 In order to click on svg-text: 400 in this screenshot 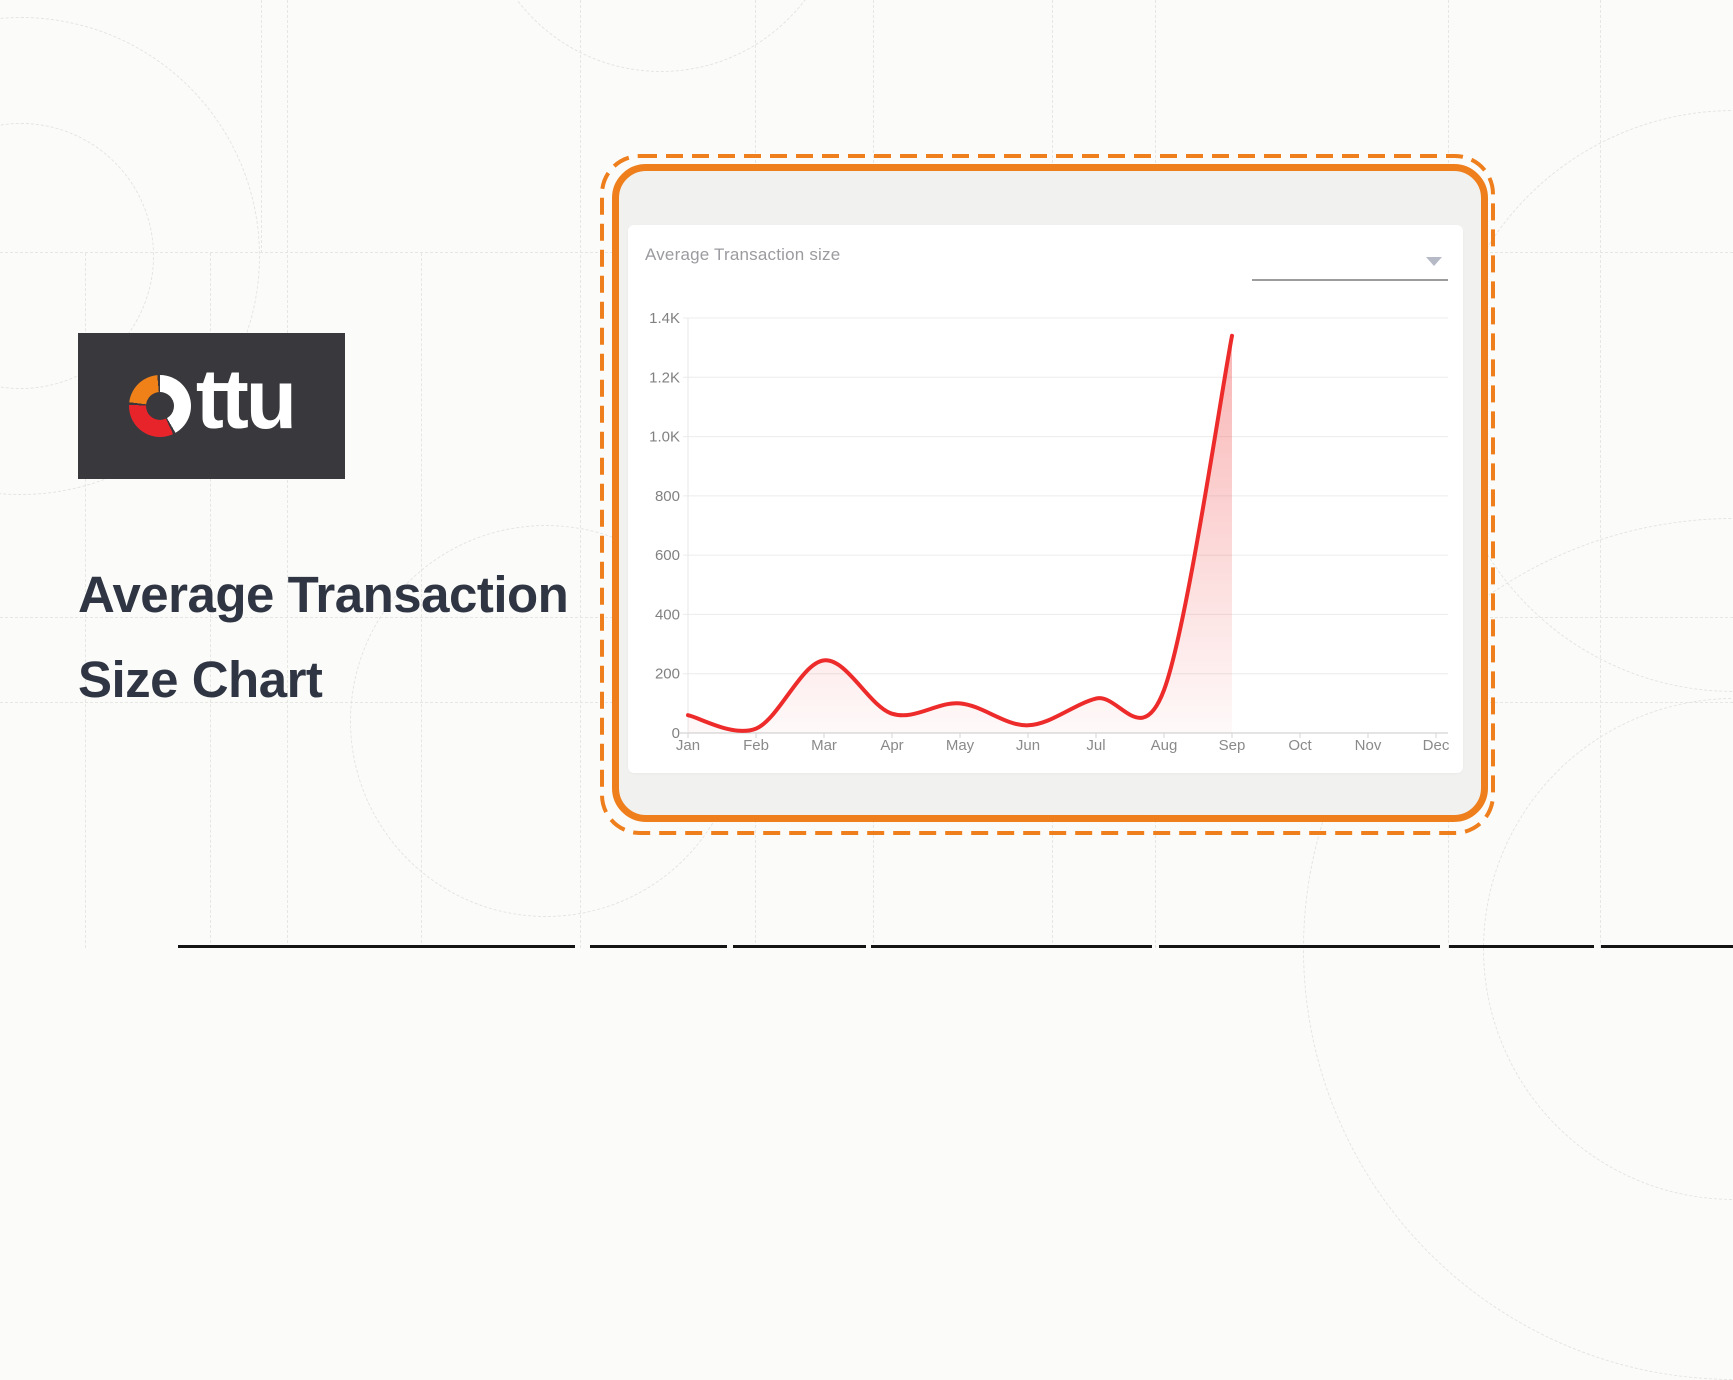, I will do `click(667, 614)`.